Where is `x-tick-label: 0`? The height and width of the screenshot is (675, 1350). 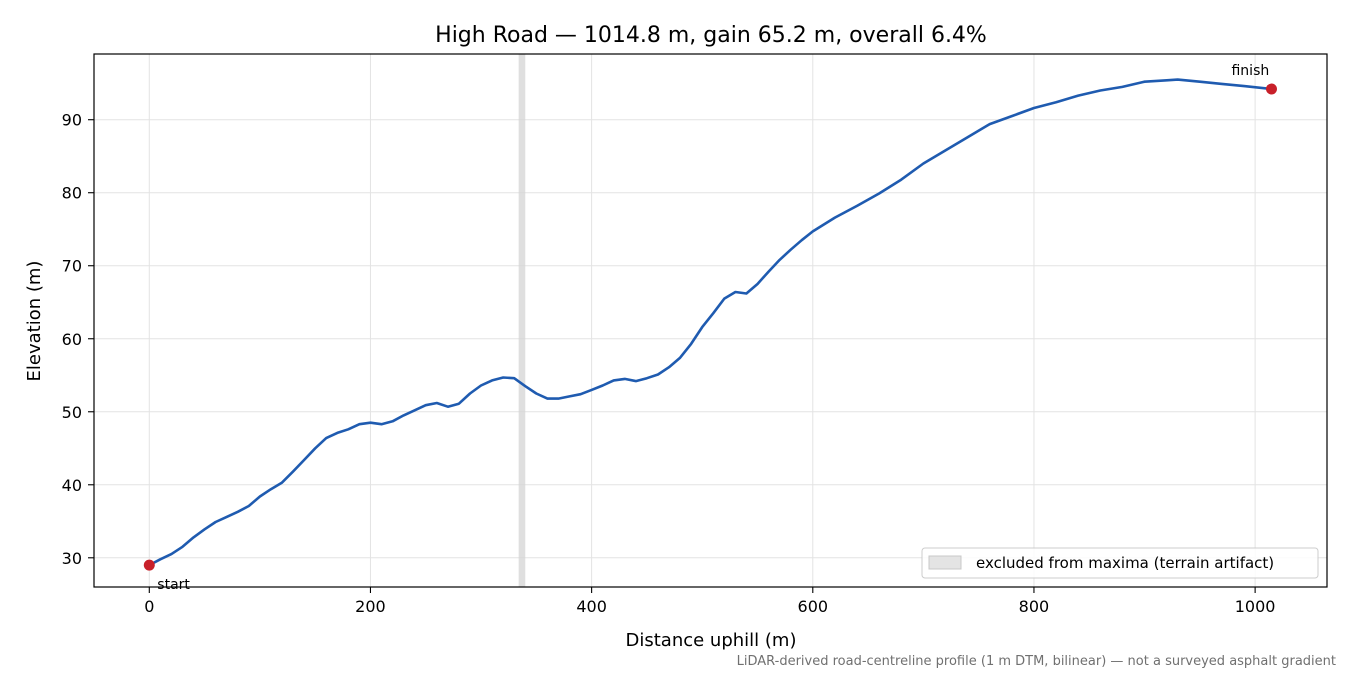
x-tick-label: 0 is located at coordinates (149, 606).